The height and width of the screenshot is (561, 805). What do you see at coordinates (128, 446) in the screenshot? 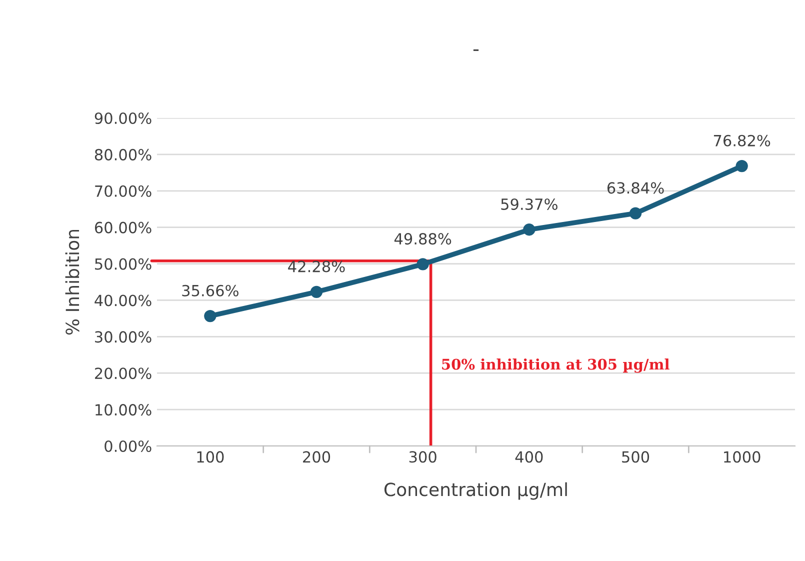
I see `y-tick-label: 0.00%` at bounding box center [128, 446].